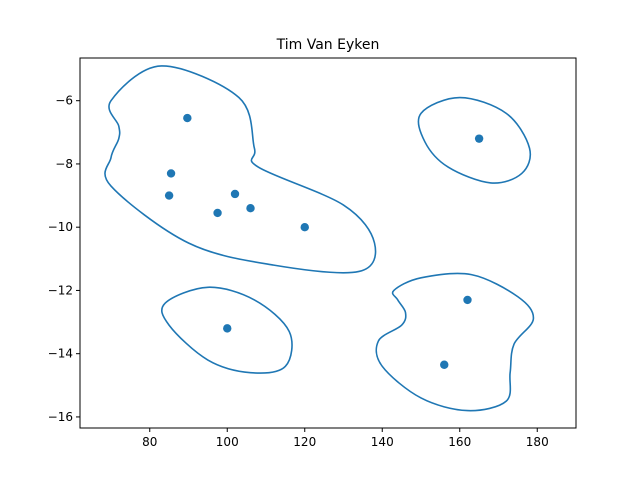 This screenshot has width=640, height=480. Describe the element at coordinates (64, 101) in the screenshot. I see `y-tick-label: −6` at that location.